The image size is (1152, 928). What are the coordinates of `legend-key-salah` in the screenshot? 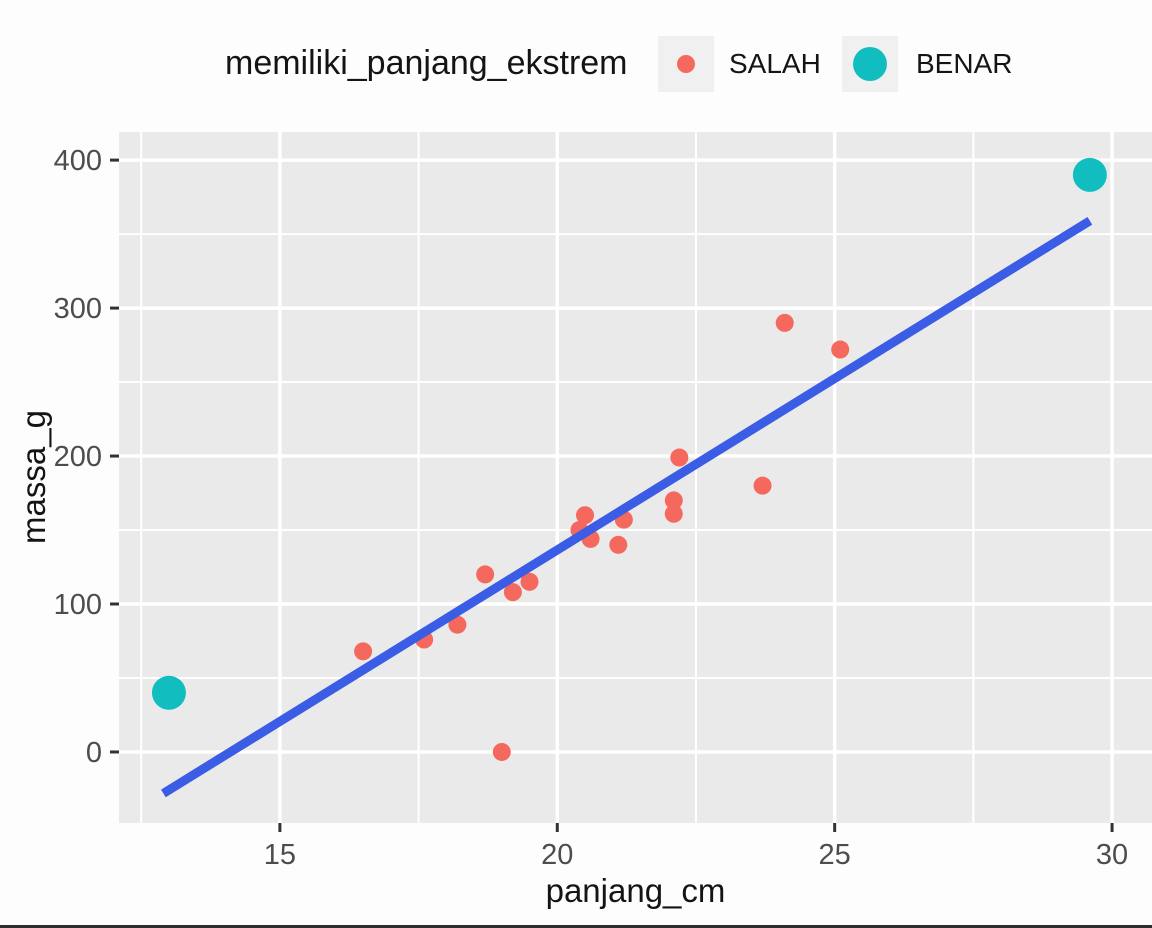 It's located at (686, 64).